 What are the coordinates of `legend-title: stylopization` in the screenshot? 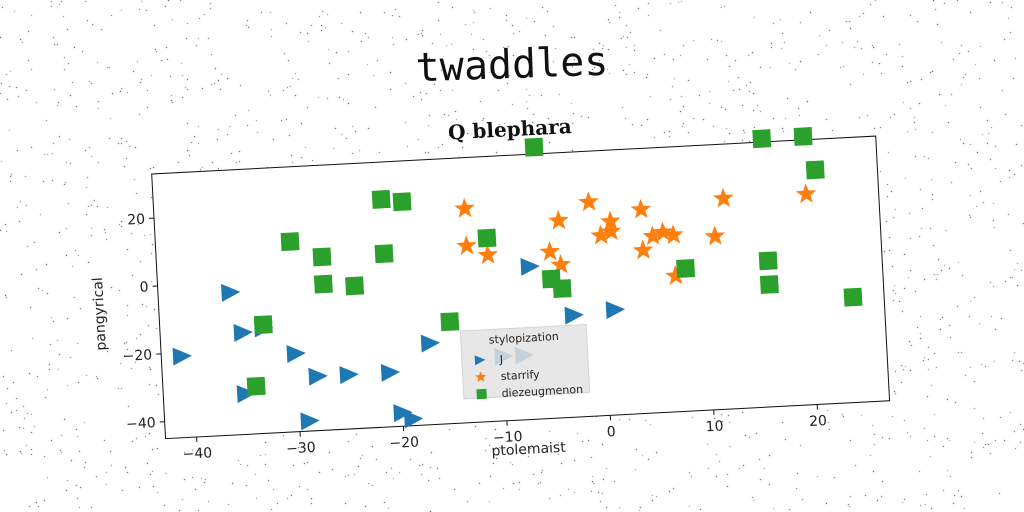 It's located at (524, 338).